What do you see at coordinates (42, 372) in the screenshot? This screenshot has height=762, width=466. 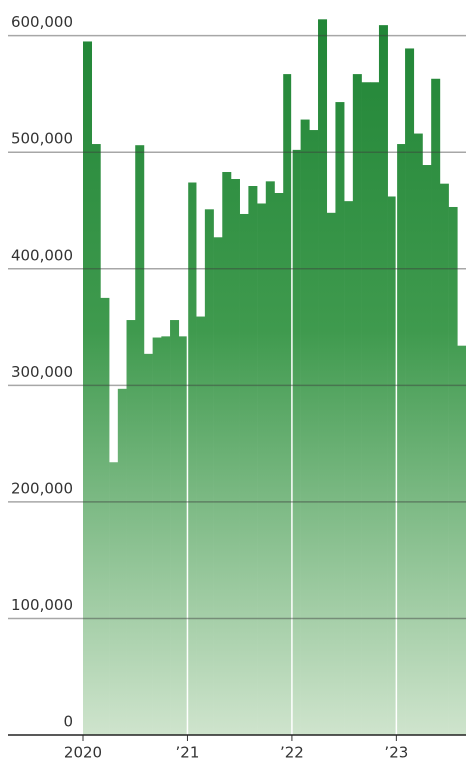 I see `y-tick-label: 300,000` at bounding box center [42, 372].